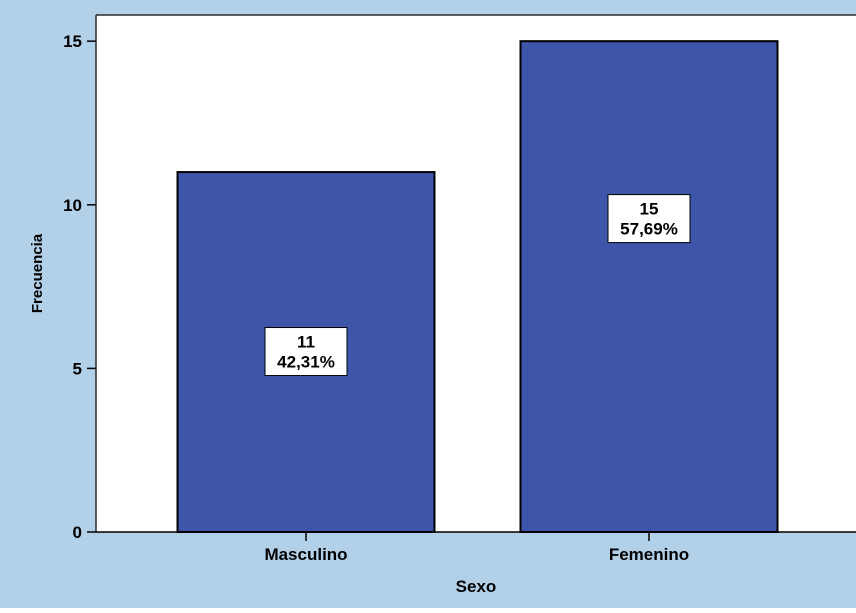 Image resolution: width=856 pixels, height=613 pixels. What do you see at coordinates (77, 532) in the screenshot?
I see `y-tick-label-0: 0` at bounding box center [77, 532].